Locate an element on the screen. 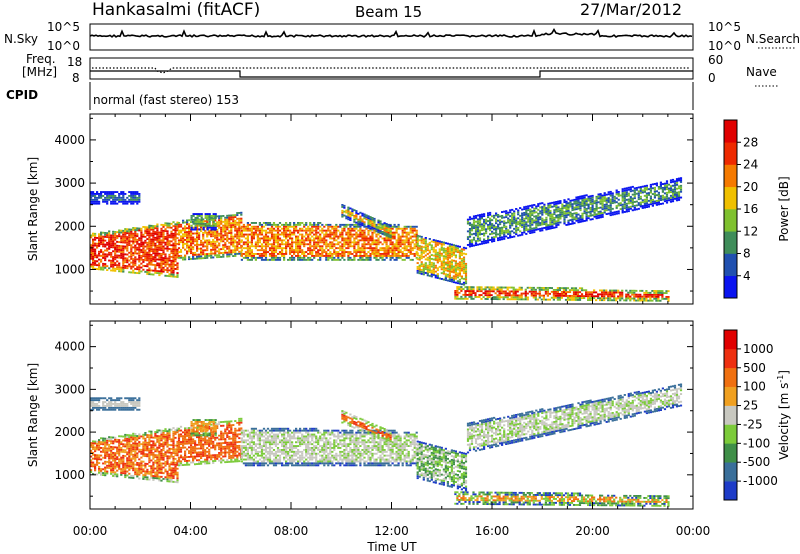 The width and height of the screenshot is (800, 554). vel-colorbar-tick: 1000 is located at coordinates (758, 349).